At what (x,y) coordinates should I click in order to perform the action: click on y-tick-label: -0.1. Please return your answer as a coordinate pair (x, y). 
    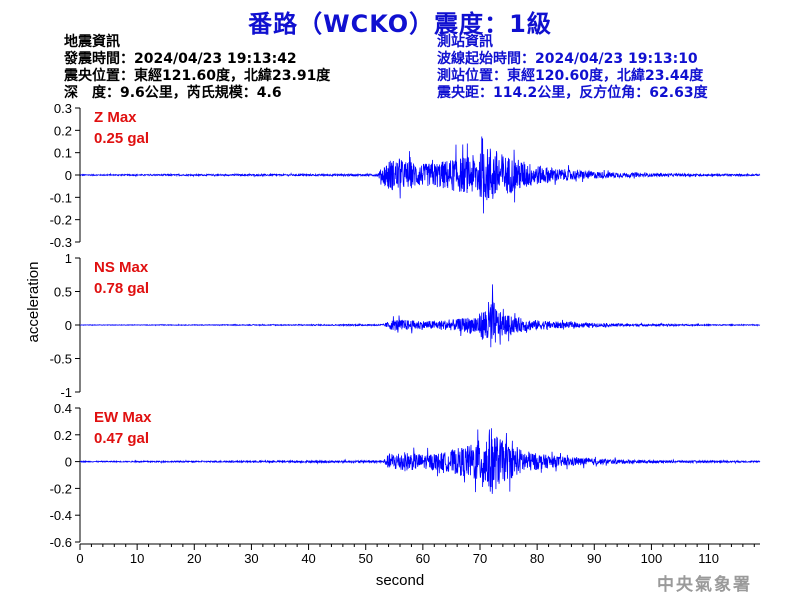
    Looking at the image, I should click on (61, 197).